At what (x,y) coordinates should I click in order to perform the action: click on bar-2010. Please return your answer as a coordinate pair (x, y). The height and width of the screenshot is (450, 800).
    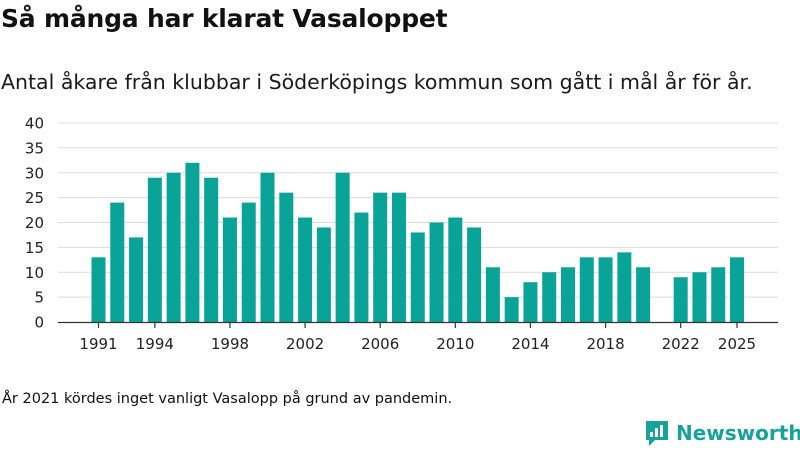
    Looking at the image, I should click on (455, 269).